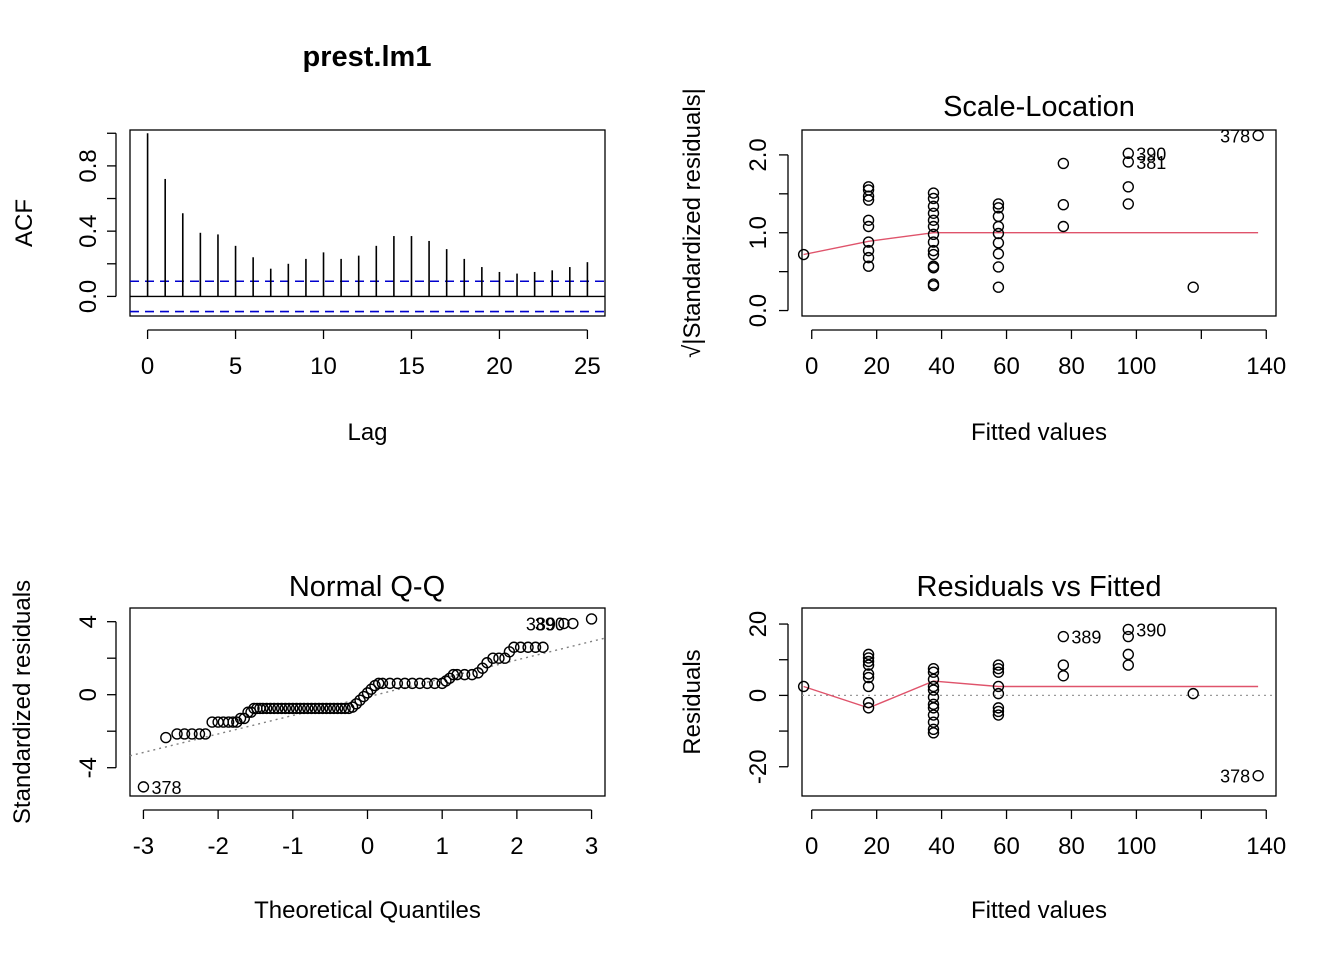  I want to click on acf-plot-frame, so click(367, 223).